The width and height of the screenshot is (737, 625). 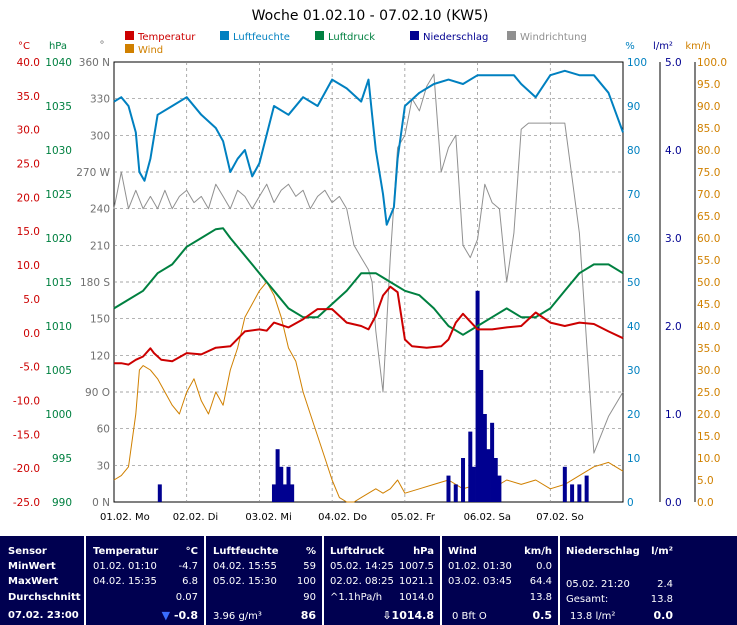 I want to click on temp-tick-label: -25.0, so click(x=26, y=503).